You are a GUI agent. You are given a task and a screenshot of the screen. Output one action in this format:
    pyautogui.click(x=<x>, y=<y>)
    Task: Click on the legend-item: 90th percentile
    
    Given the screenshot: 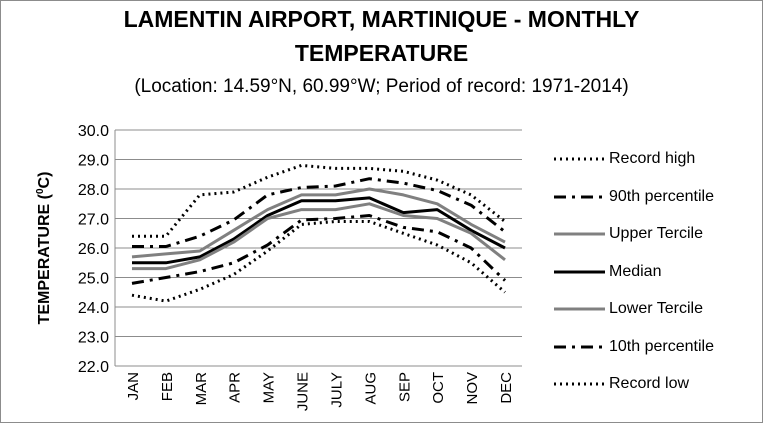 What is the action you would take?
    pyautogui.click(x=633, y=197)
    